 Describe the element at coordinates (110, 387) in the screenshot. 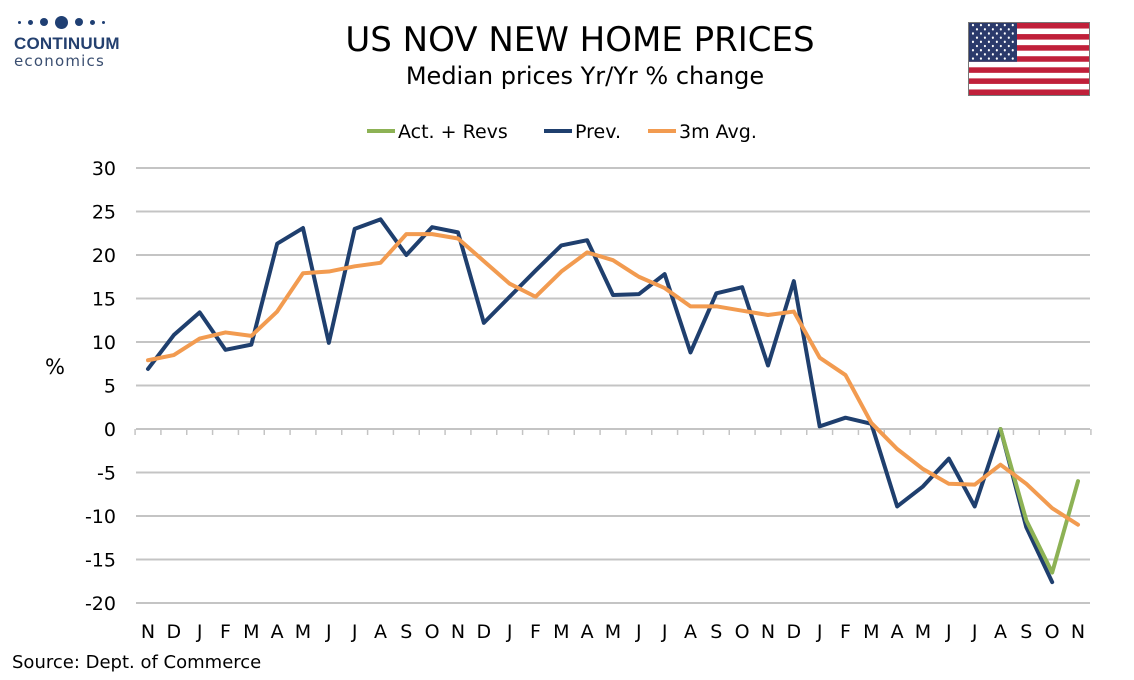

I see `y-tick-label: 5` at that location.